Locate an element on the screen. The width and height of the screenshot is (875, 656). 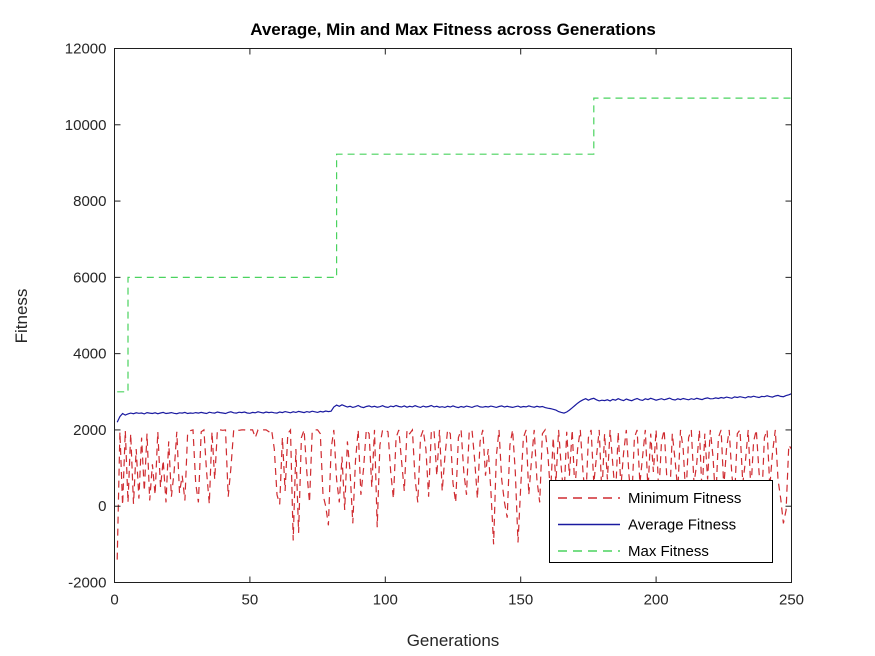
y-tick-label: 0 is located at coordinates (102, 506).